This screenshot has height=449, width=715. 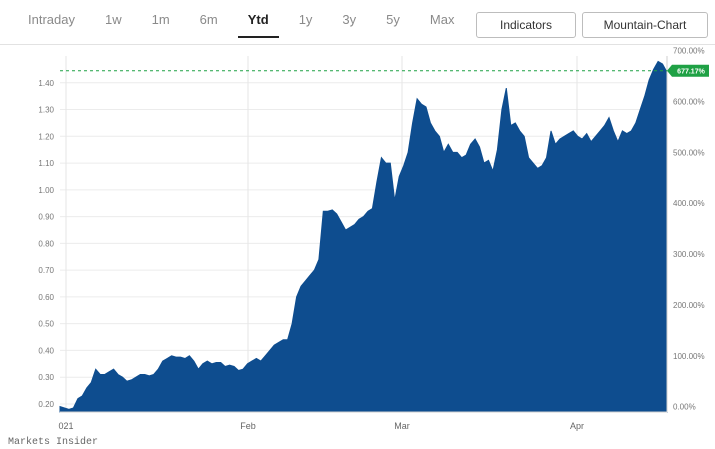 I want to click on y2-tick-label: 400.00%, so click(x=689, y=203).